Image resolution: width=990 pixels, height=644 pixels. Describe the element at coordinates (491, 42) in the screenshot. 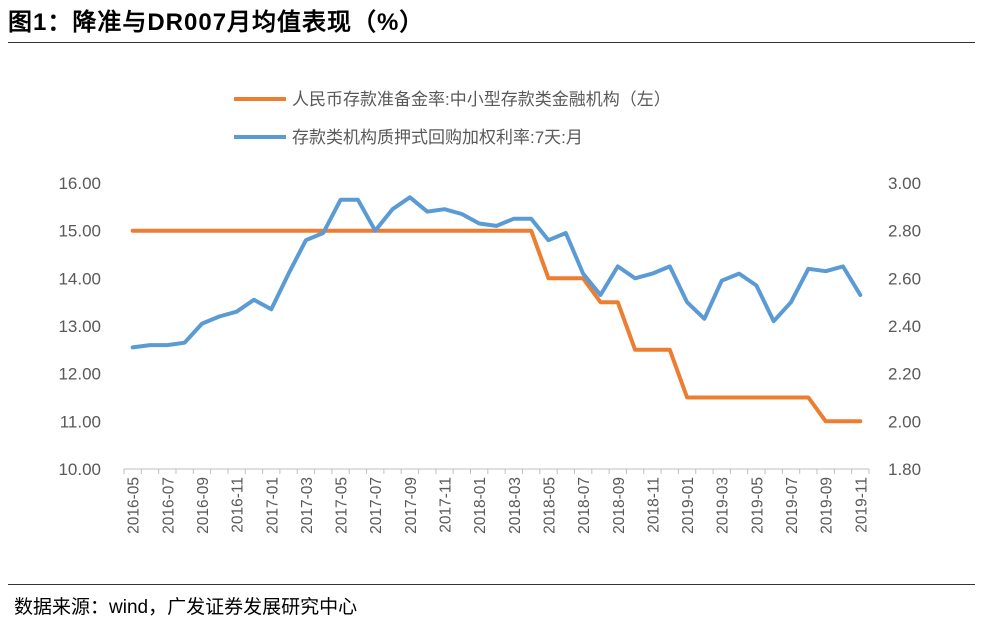

I see `title-divider` at that location.